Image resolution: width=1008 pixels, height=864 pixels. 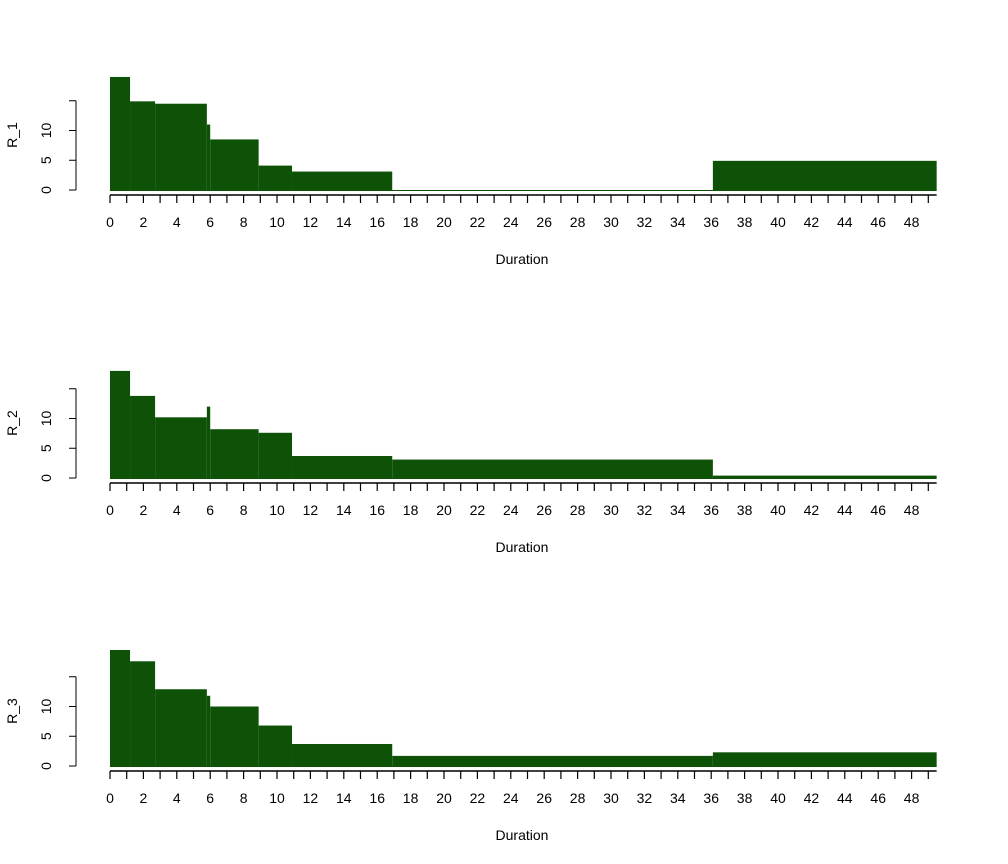 I want to click on y-axis-label: R_2, so click(x=12, y=423).